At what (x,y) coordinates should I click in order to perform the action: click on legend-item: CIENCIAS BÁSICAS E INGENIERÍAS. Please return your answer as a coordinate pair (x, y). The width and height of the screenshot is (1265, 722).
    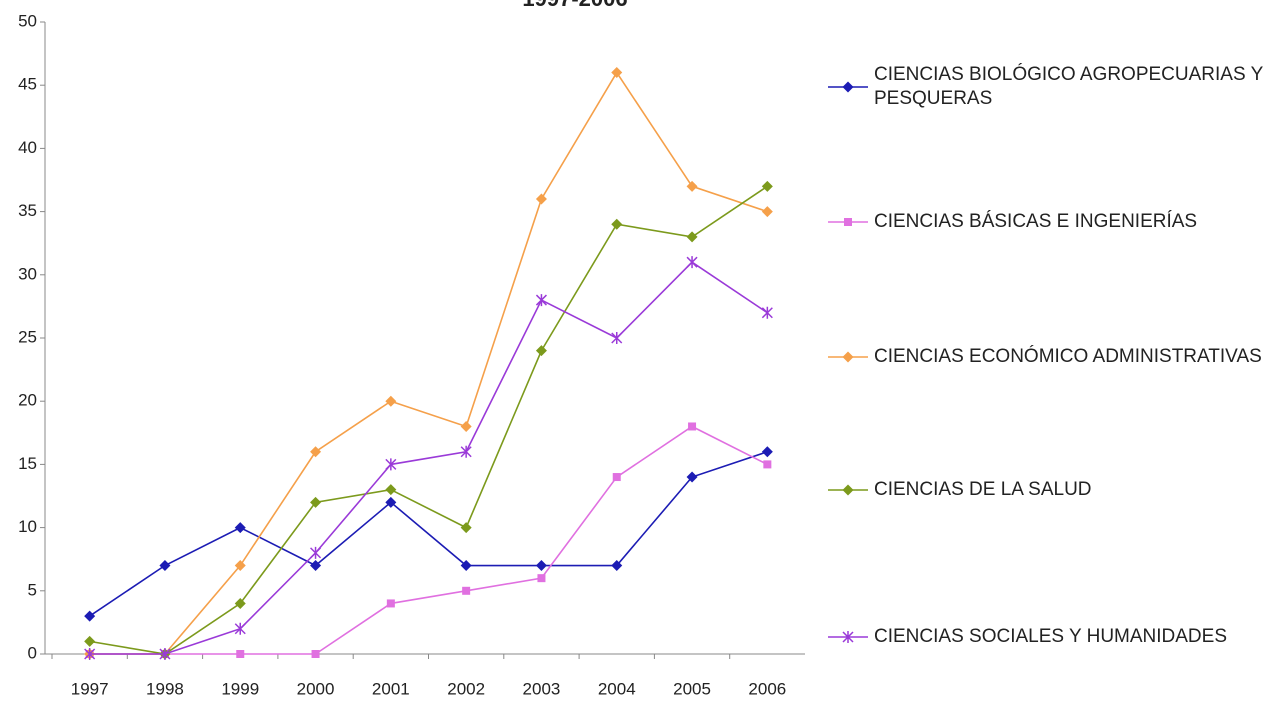
    Looking at the image, I should click on (1046, 222).